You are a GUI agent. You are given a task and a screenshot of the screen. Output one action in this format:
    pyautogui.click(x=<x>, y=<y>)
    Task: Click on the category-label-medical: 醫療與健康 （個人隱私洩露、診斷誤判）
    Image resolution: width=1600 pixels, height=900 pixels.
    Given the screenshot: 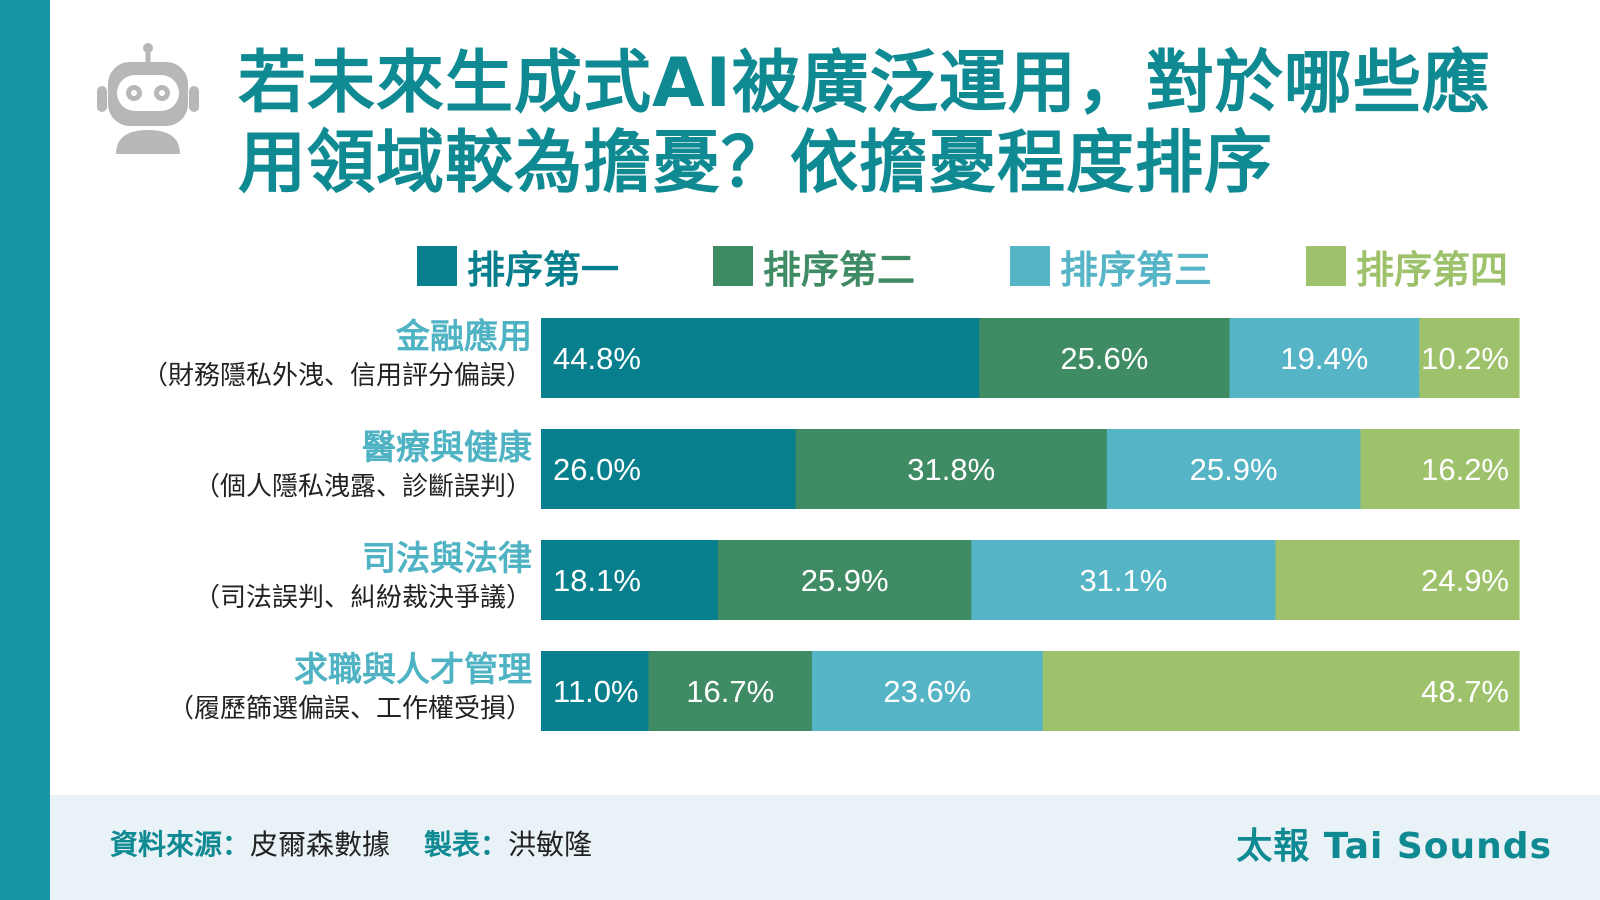 What is the action you would take?
    pyautogui.click(x=363, y=466)
    